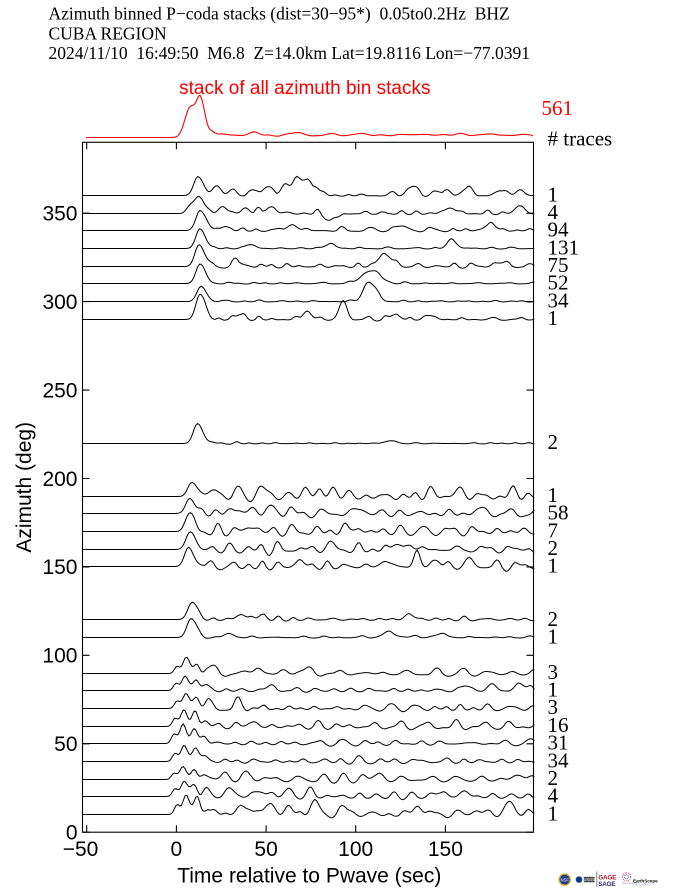  What do you see at coordinates (645, 881) in the screenshot?
I see `svg-text: EarthScope` at bounding box center [645, 881].